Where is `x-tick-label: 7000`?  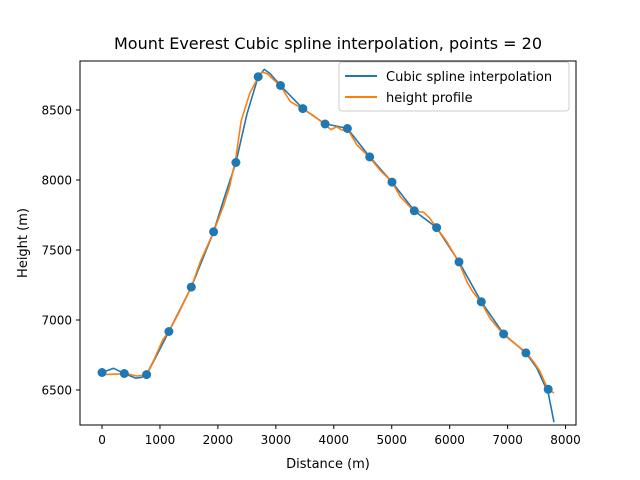
x-tick-label: 7000 is located at coordinates (507, 440).